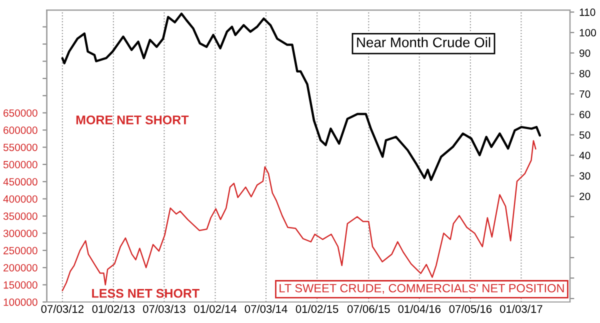  I want to click on y2-tick-label: 50, so click(584, 135).